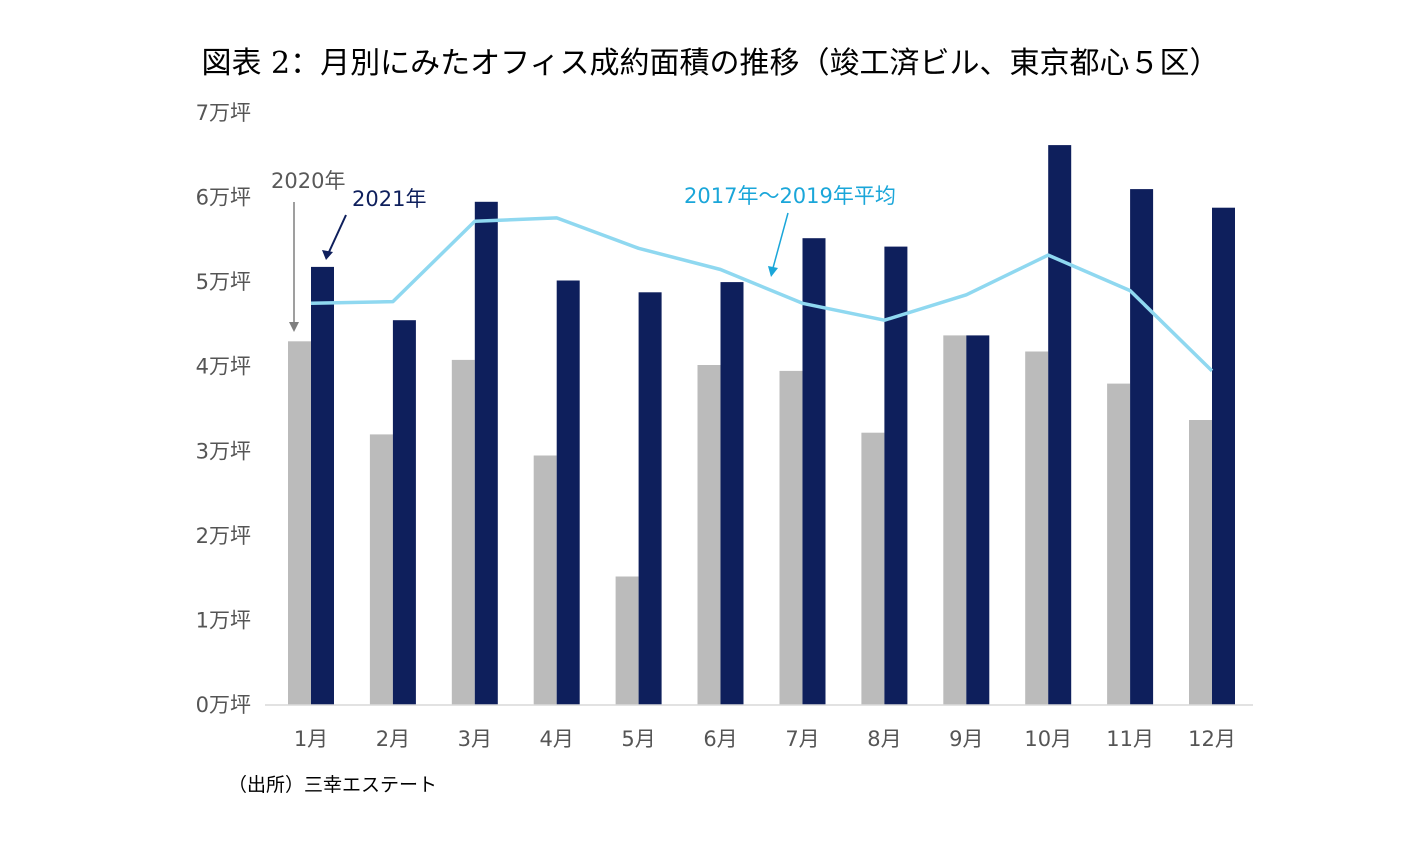 This screenshot has width=1421, height=846. I want to click on x-tick-label: 9月, so click(966, 739).